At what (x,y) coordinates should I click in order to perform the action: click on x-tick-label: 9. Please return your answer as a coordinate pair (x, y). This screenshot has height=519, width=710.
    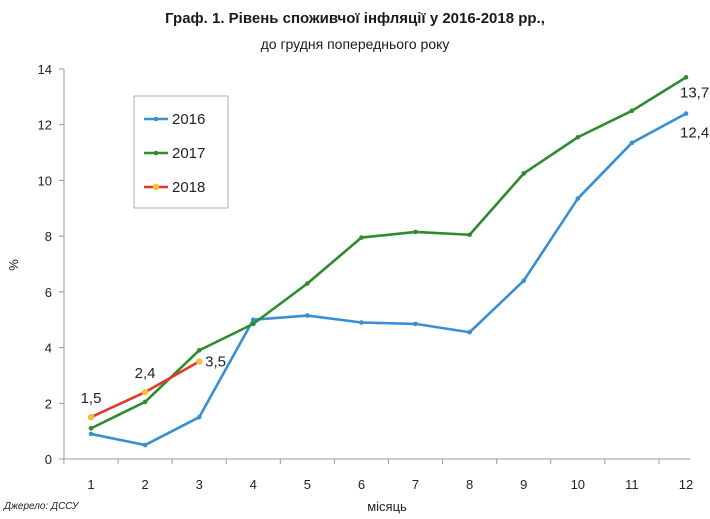
    Looking at the image, I should click on (523, 484).